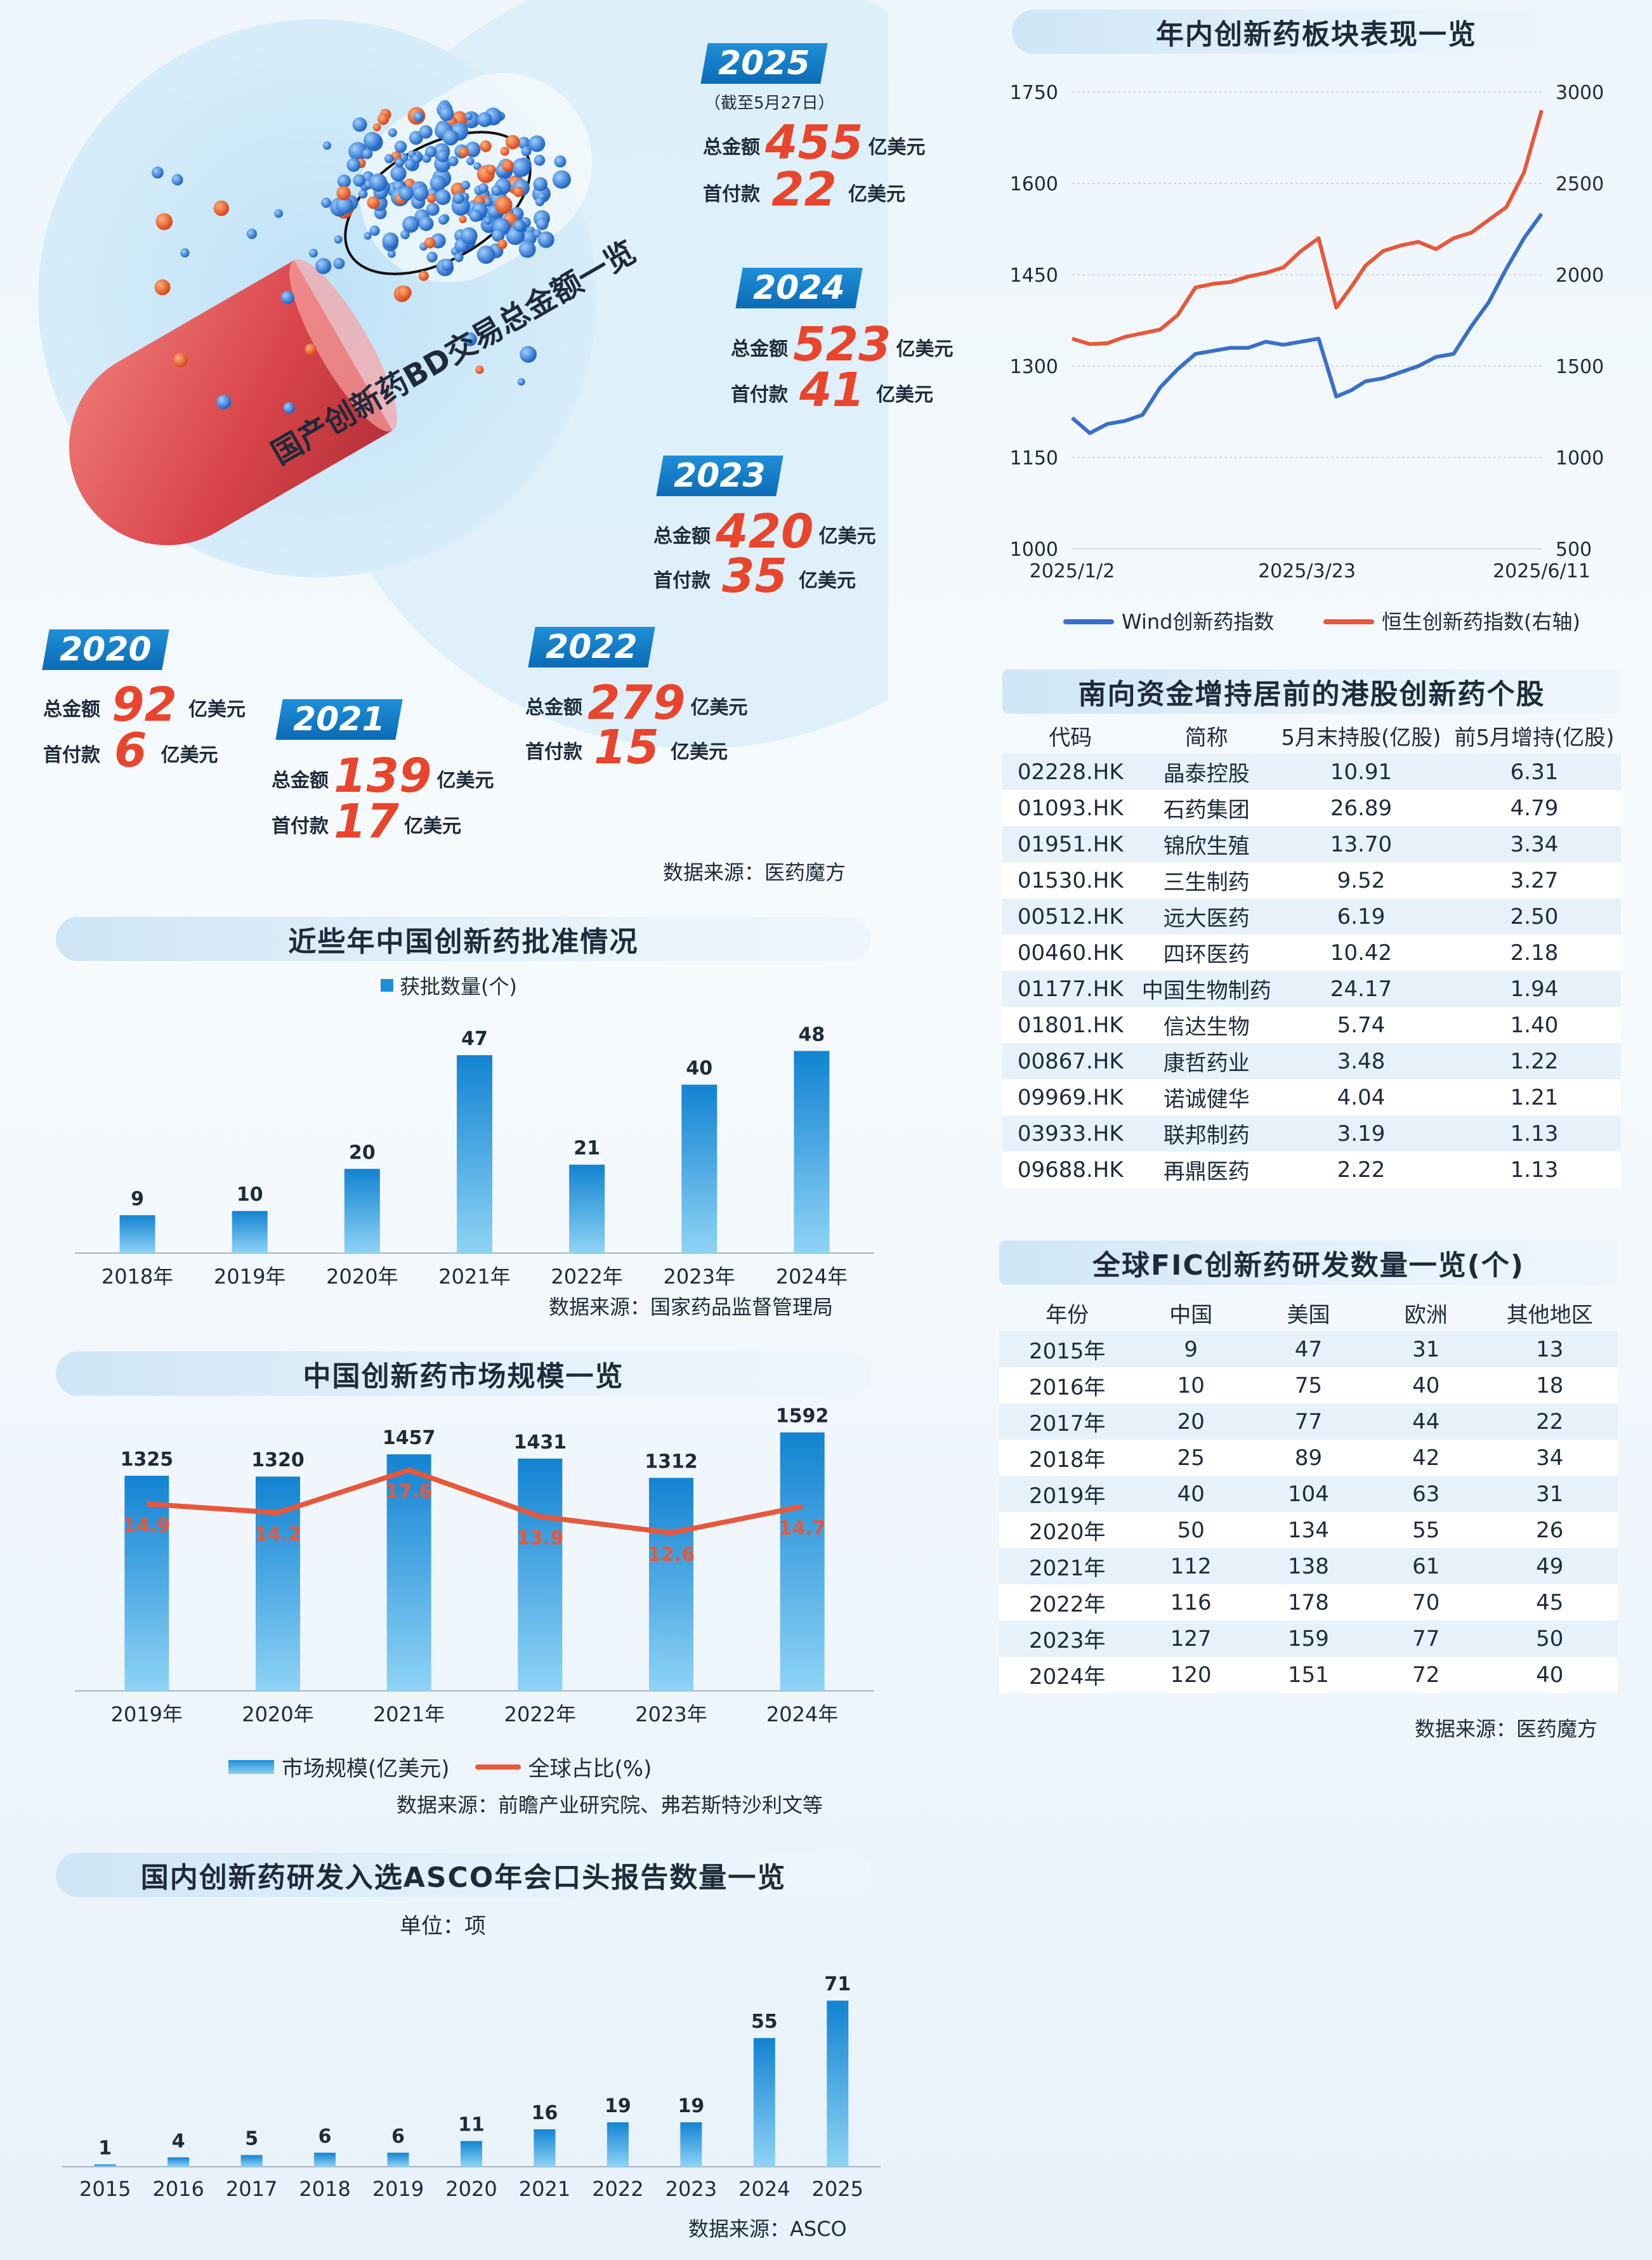 The image size is (1652, 2260). What do you see at coordinates (1549, 1421) in the screenshot?
I see `table-cell: 22` at bounding box center [1549, 1421].